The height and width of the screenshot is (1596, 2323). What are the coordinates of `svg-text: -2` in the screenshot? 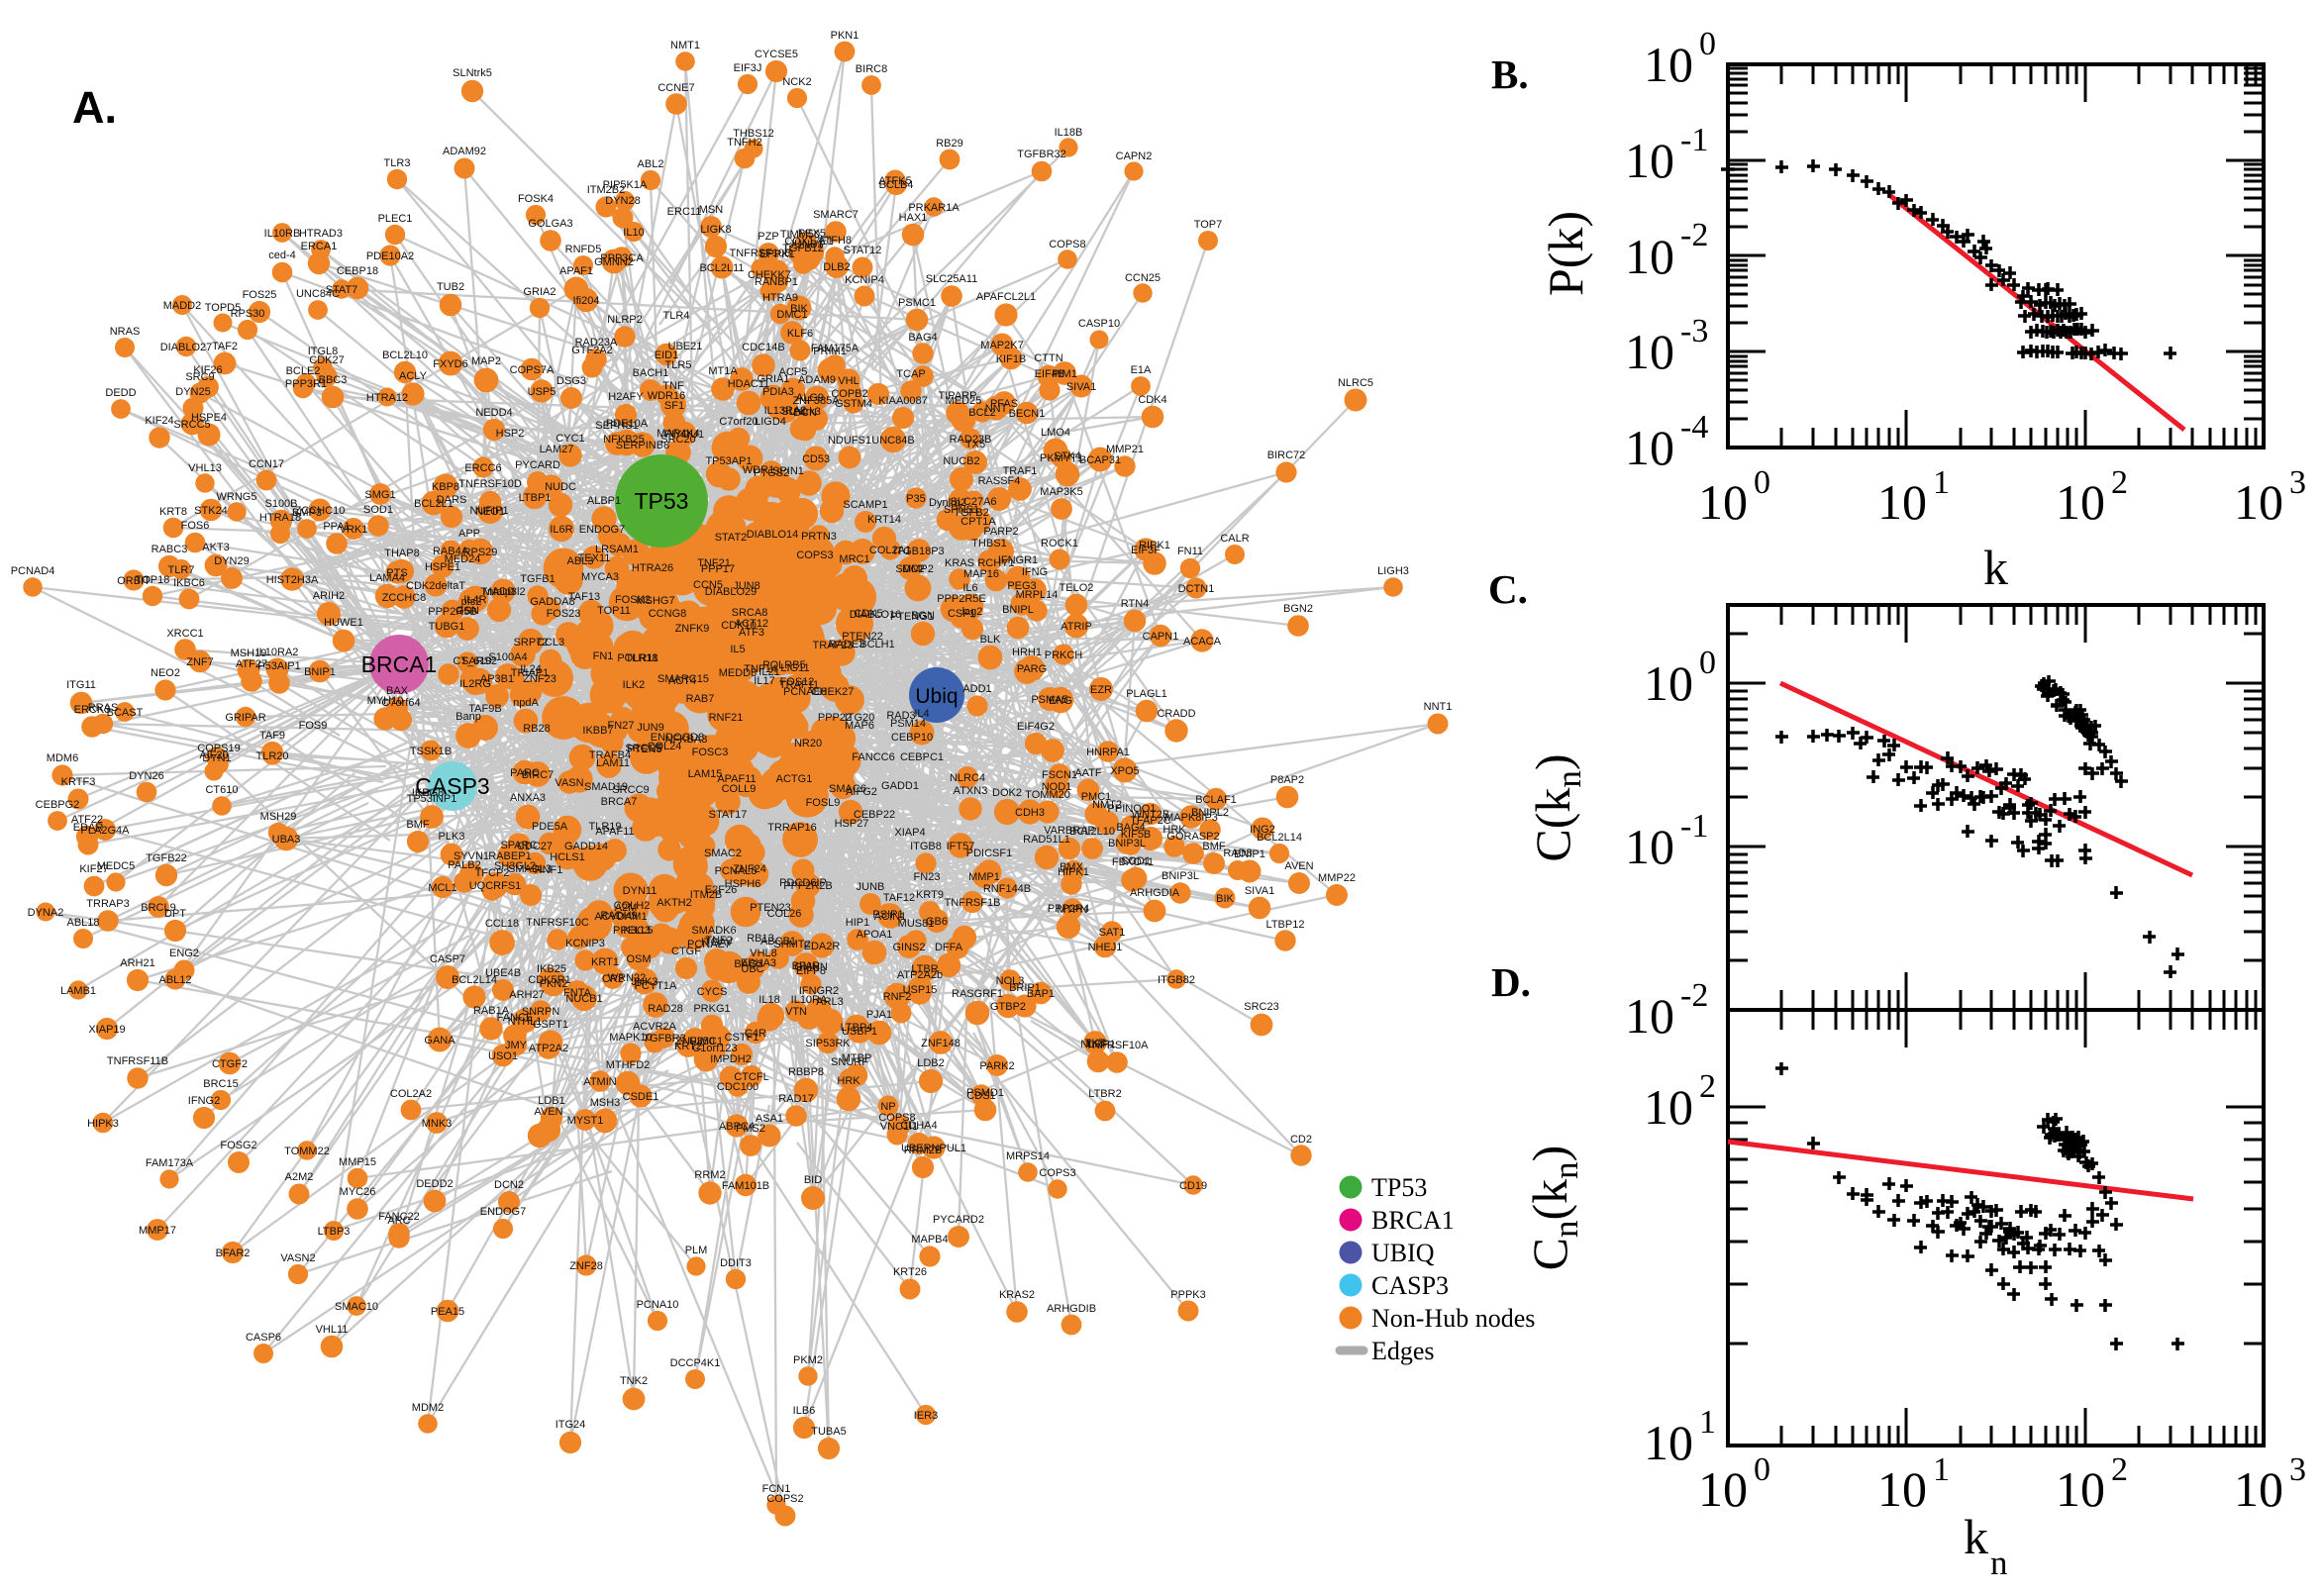 It's located at (1694, 235).